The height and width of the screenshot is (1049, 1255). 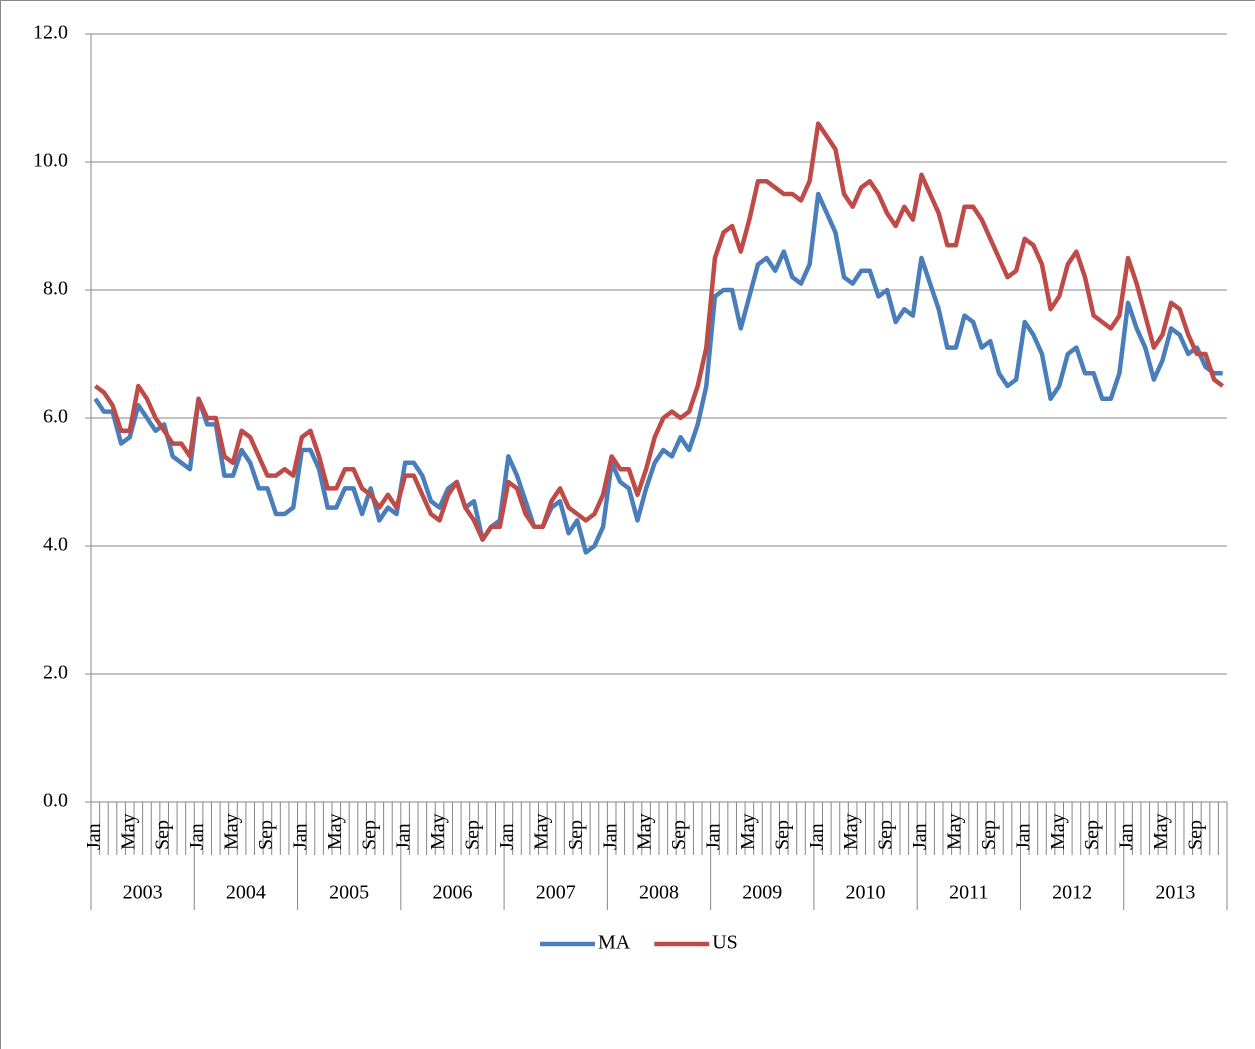 I want to click on y-tick-label: 10.0, so click(x=50, y=161).